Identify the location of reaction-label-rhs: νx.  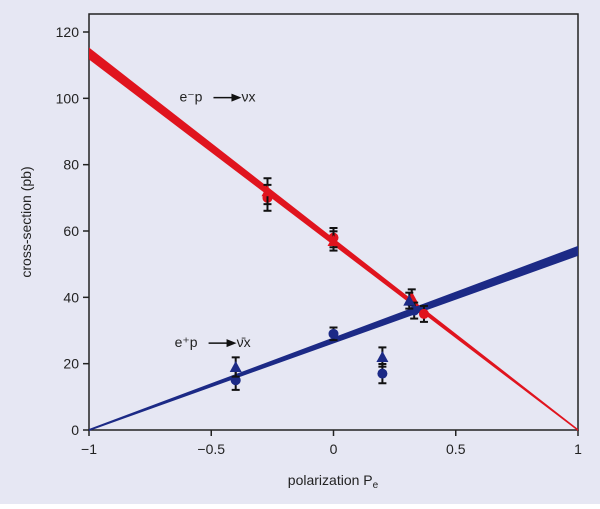
(248, 97).